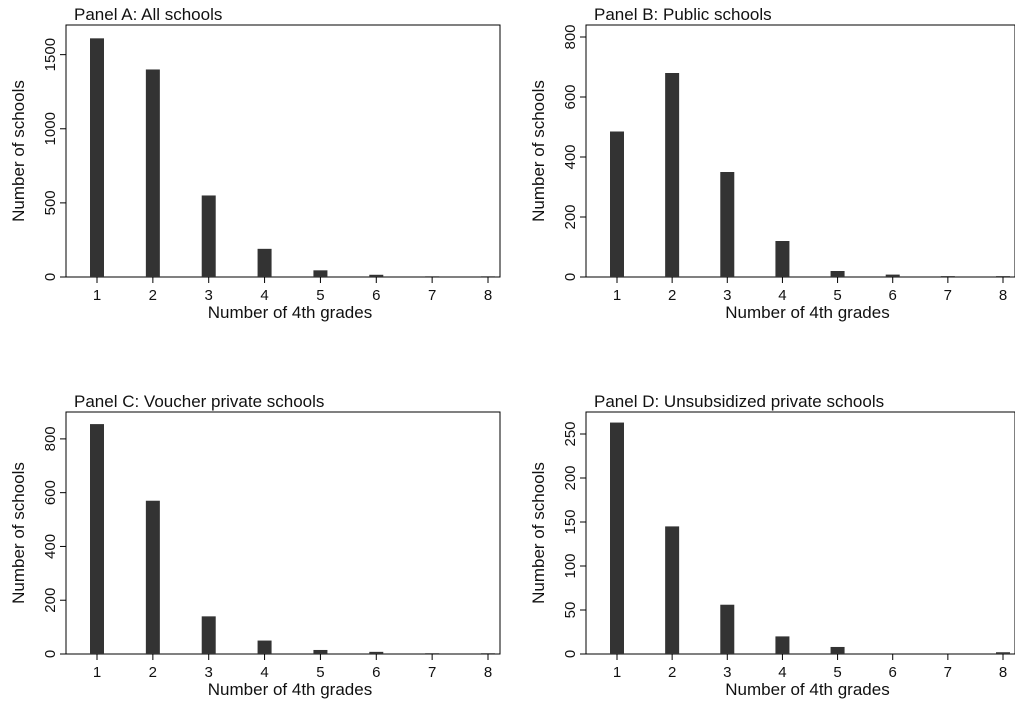 Image resolution: width=1015 pixels, height=711 pixels. What do you see at coordinates (683, 14) in the screenshot?
I see `panel-title: Panel B: Public schools` at bounding box center [683, 14].